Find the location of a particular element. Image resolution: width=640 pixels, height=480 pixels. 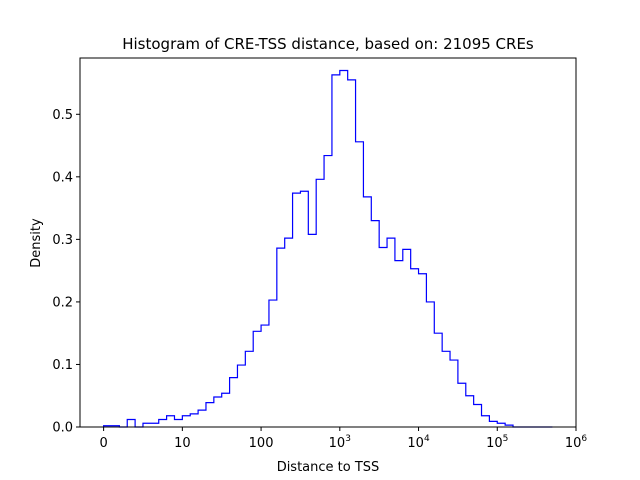

y-axis-ticks: 0.0 0.1 0.2 0.3 0.4 0.5 is located at coordinates (66, 272).